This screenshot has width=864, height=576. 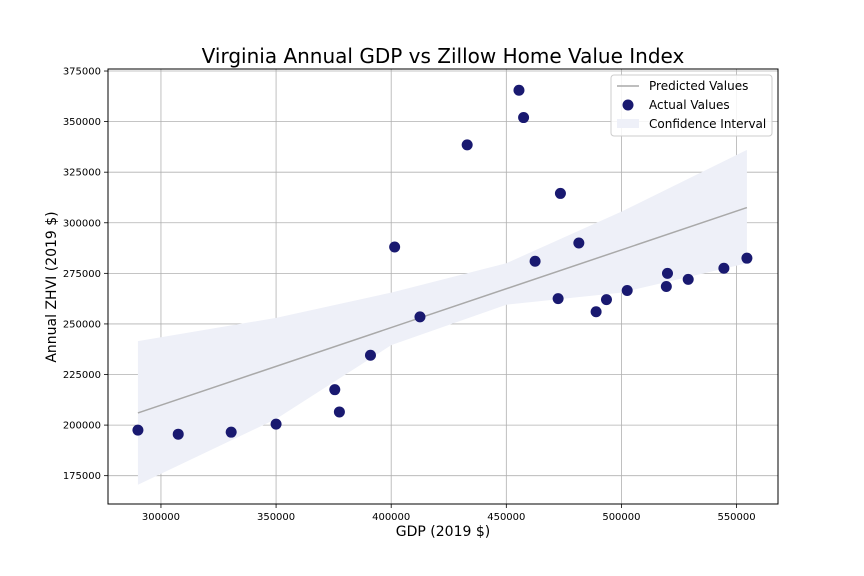 I want to click on x-tick-label: 450000, so click(x=506, y=517).